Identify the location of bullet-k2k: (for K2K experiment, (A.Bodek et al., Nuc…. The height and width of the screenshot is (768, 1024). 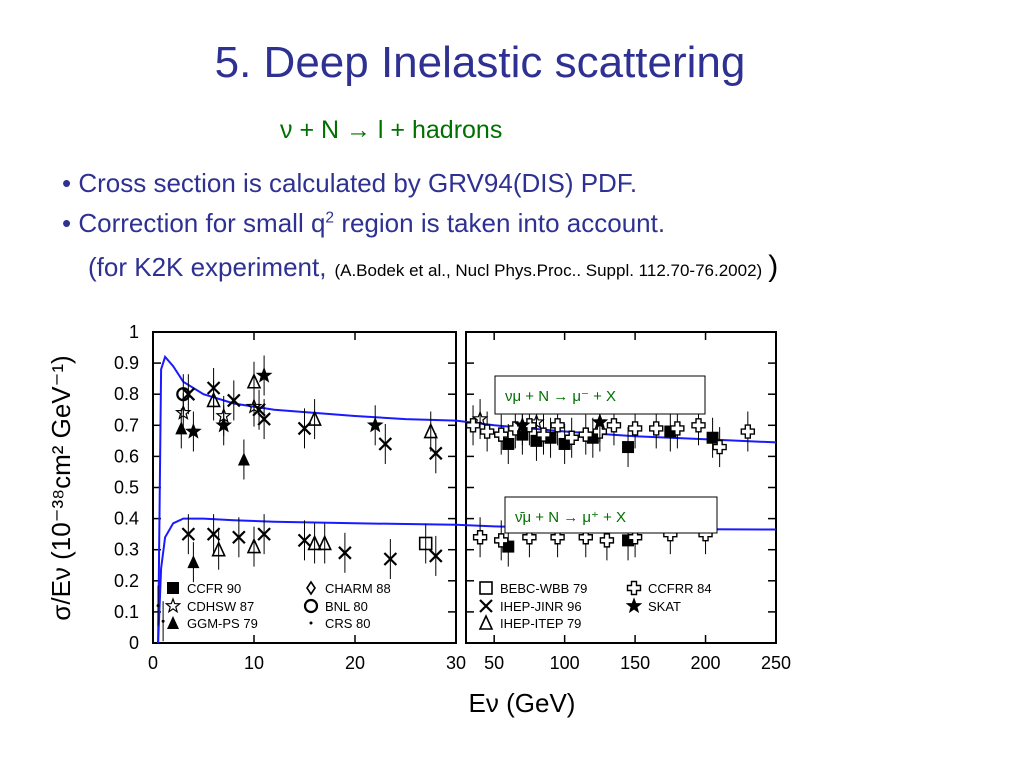
(433, 267).